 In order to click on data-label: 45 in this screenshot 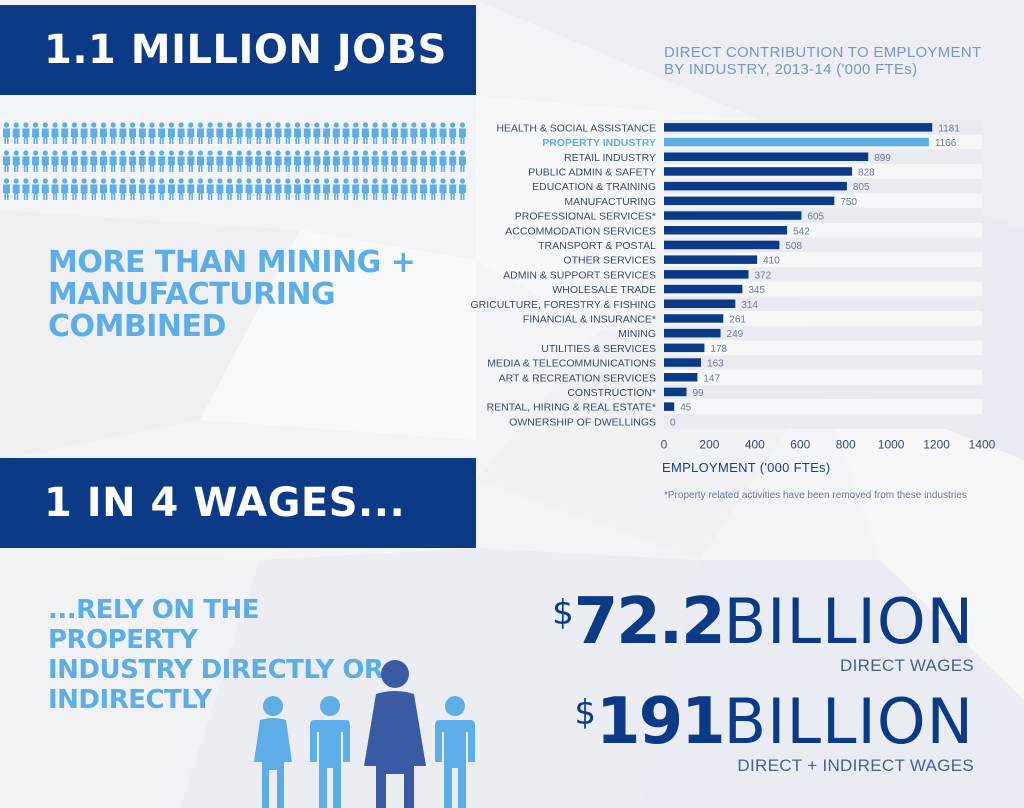, I will do `click(686, 408)`.